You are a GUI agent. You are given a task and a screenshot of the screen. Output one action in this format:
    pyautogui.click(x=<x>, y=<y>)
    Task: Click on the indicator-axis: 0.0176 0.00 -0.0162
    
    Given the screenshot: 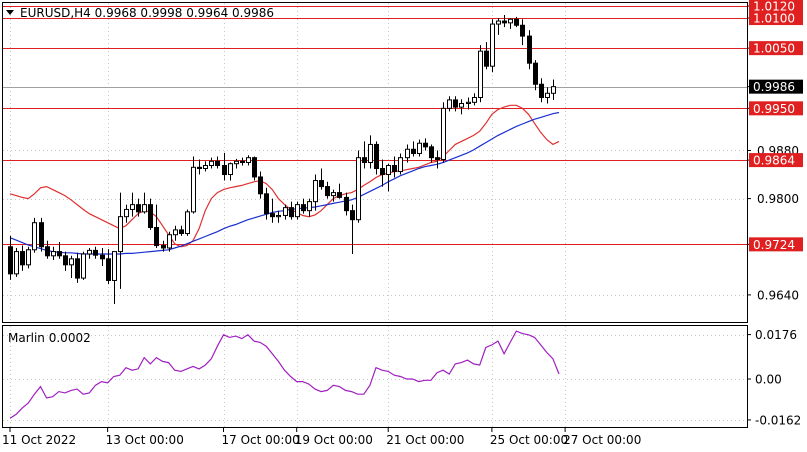 What is the action you would take?
    pyautogui.click(x=774, y=377)
    